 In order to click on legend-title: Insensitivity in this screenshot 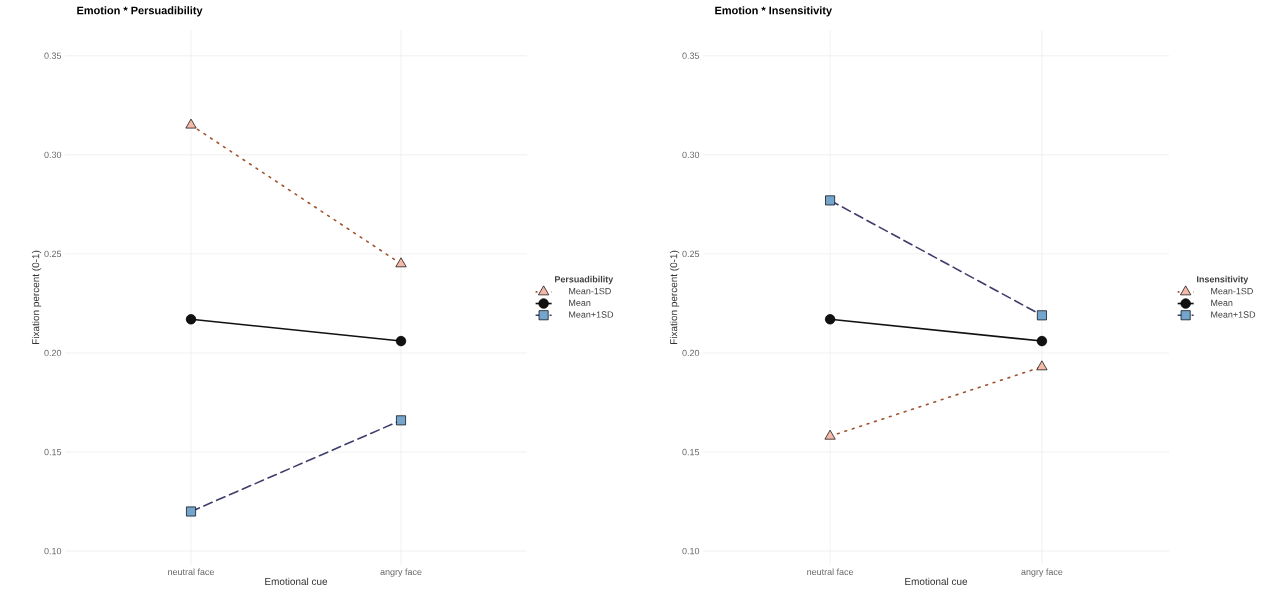, I will do `click(1223, 280)`.